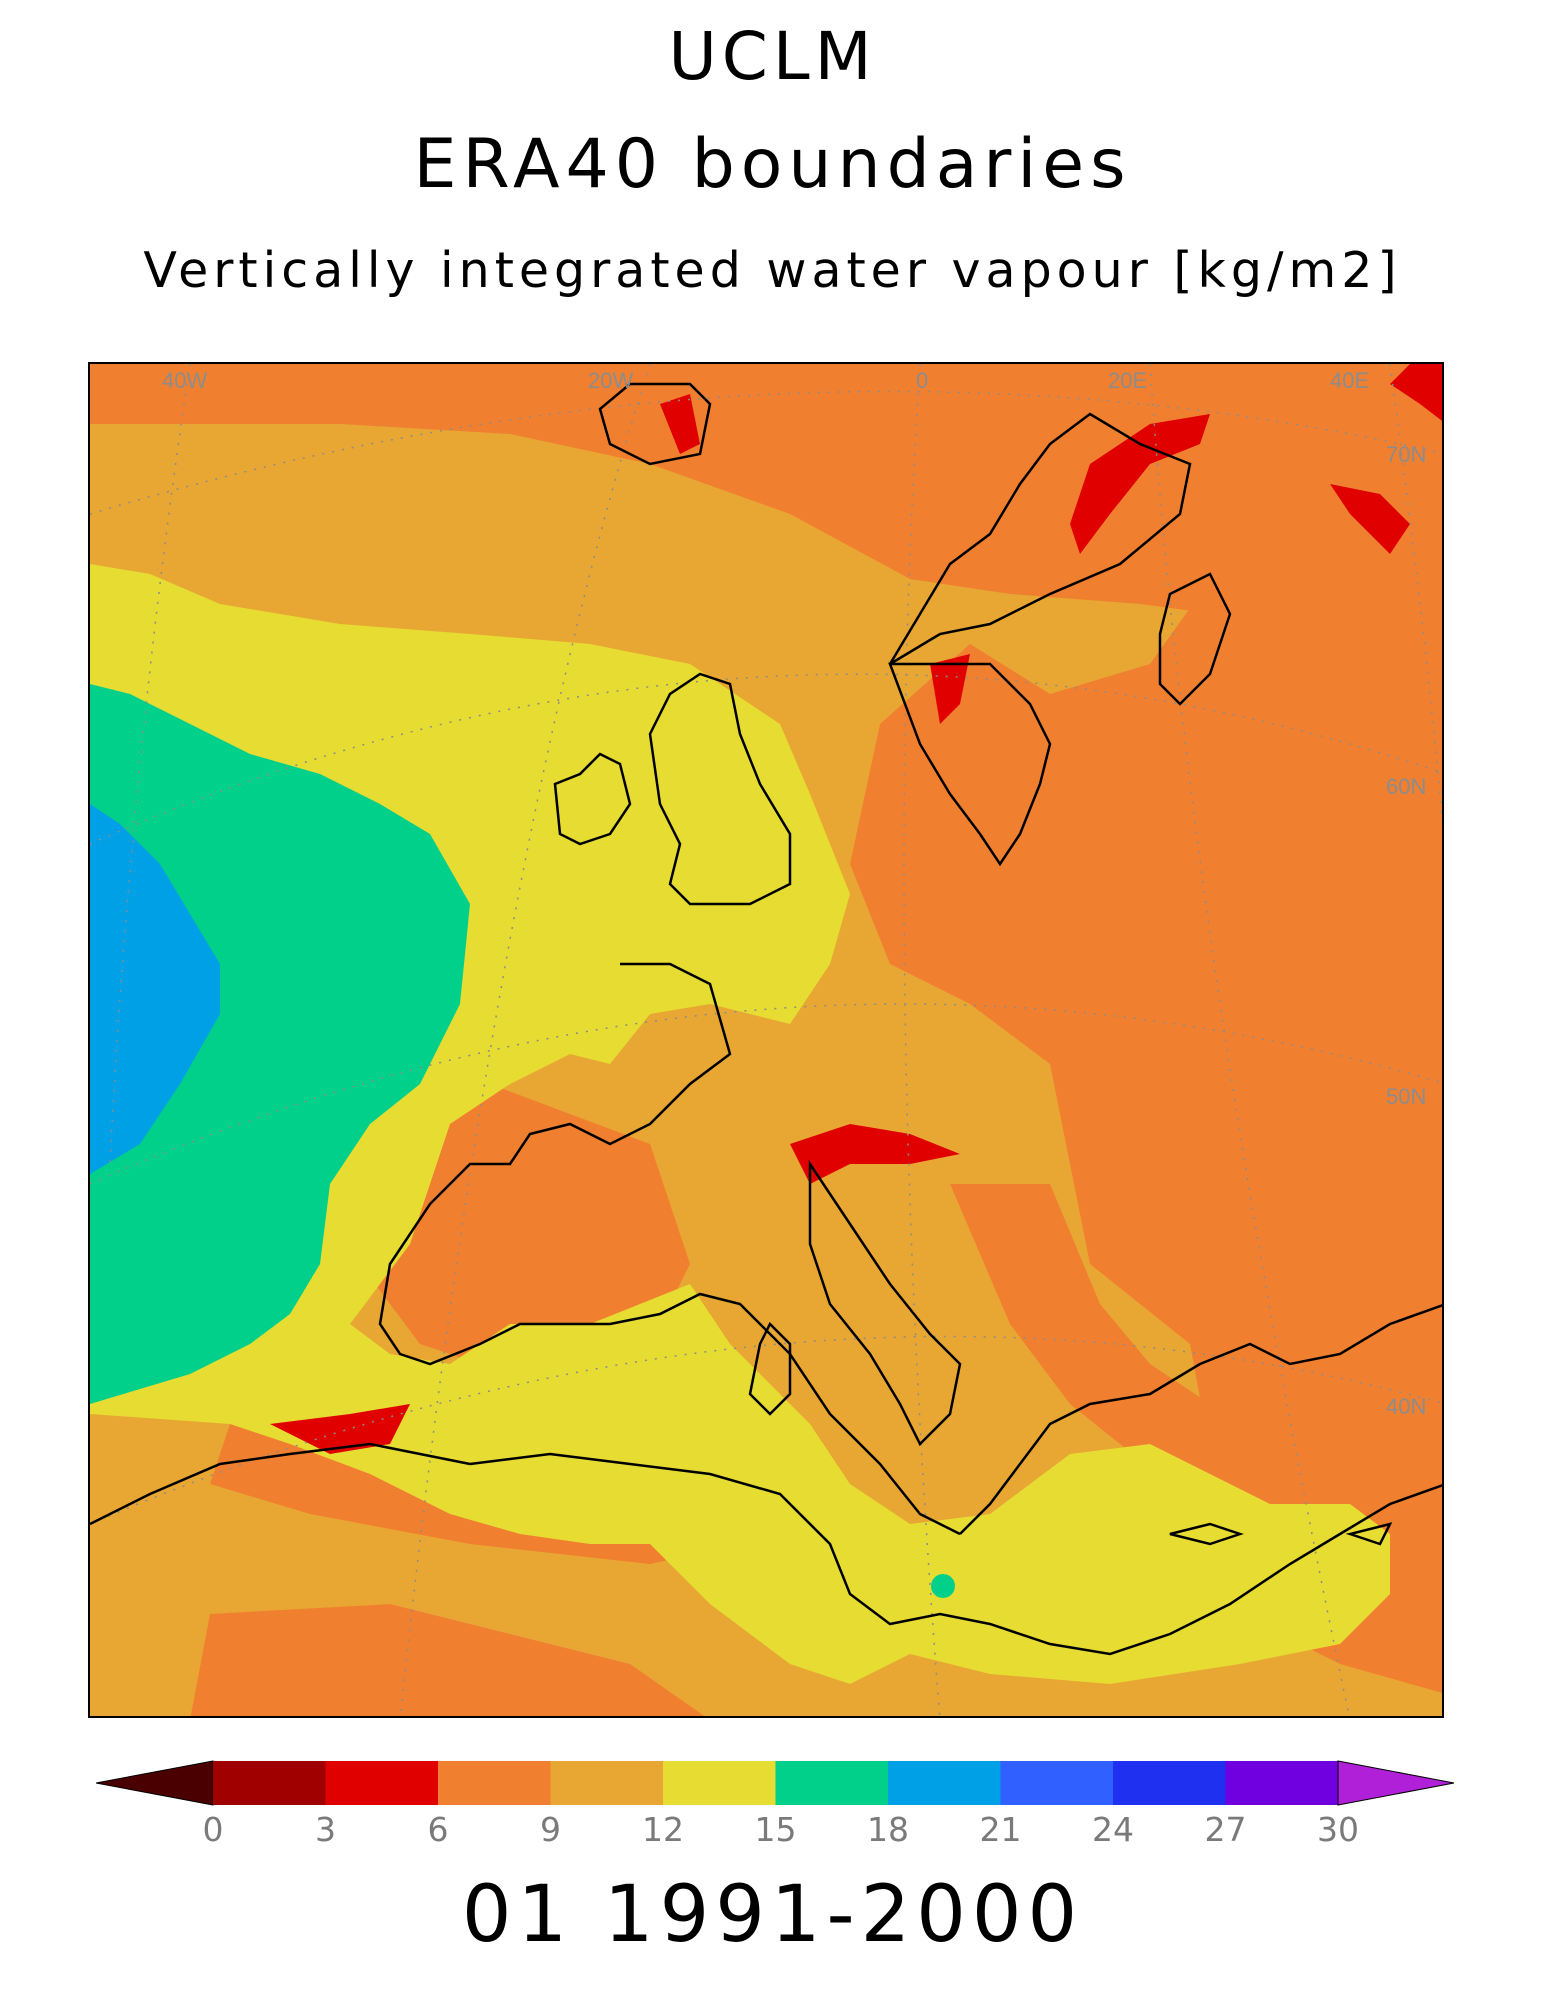 The image size is (1545, 2000). I want to click on field-3-6-arctic, so click(1416, 392).